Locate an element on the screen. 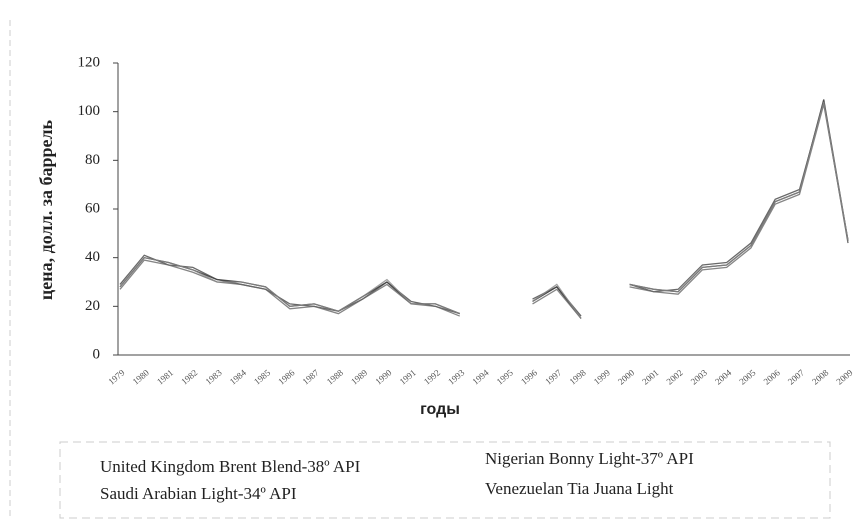 The width and height of the screenshot is (863, 520). legend-entry: Venezuelan Tia Juana Light is located at coordinates (579, 488).